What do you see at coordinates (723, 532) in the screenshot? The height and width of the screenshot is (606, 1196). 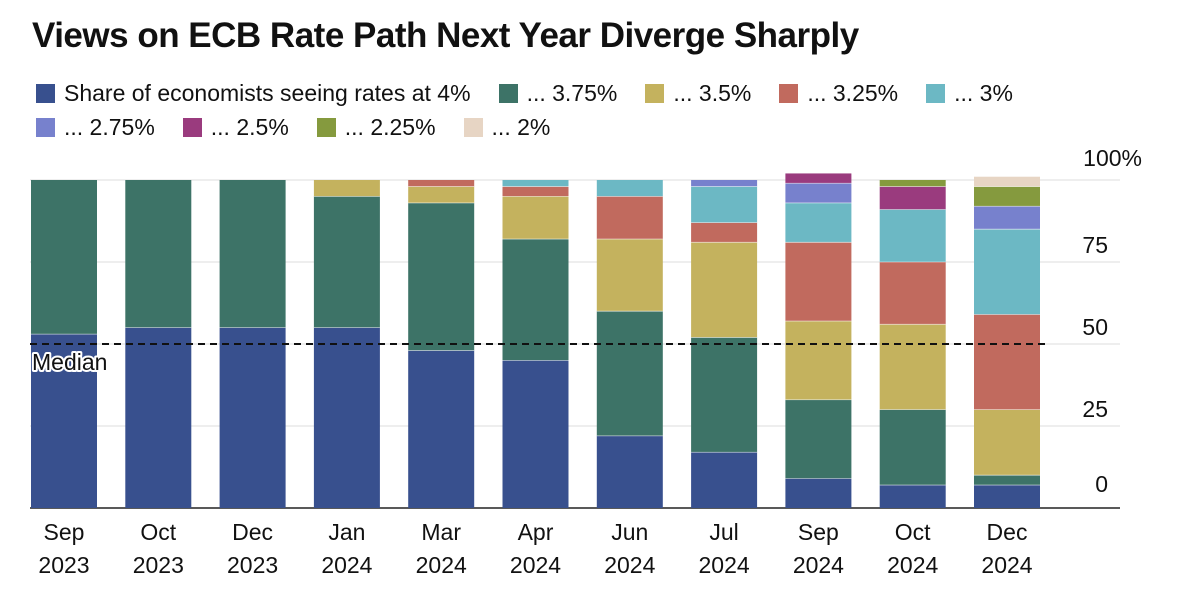 I see `x-tick-month: Jul` at bounding box center [723, 532].